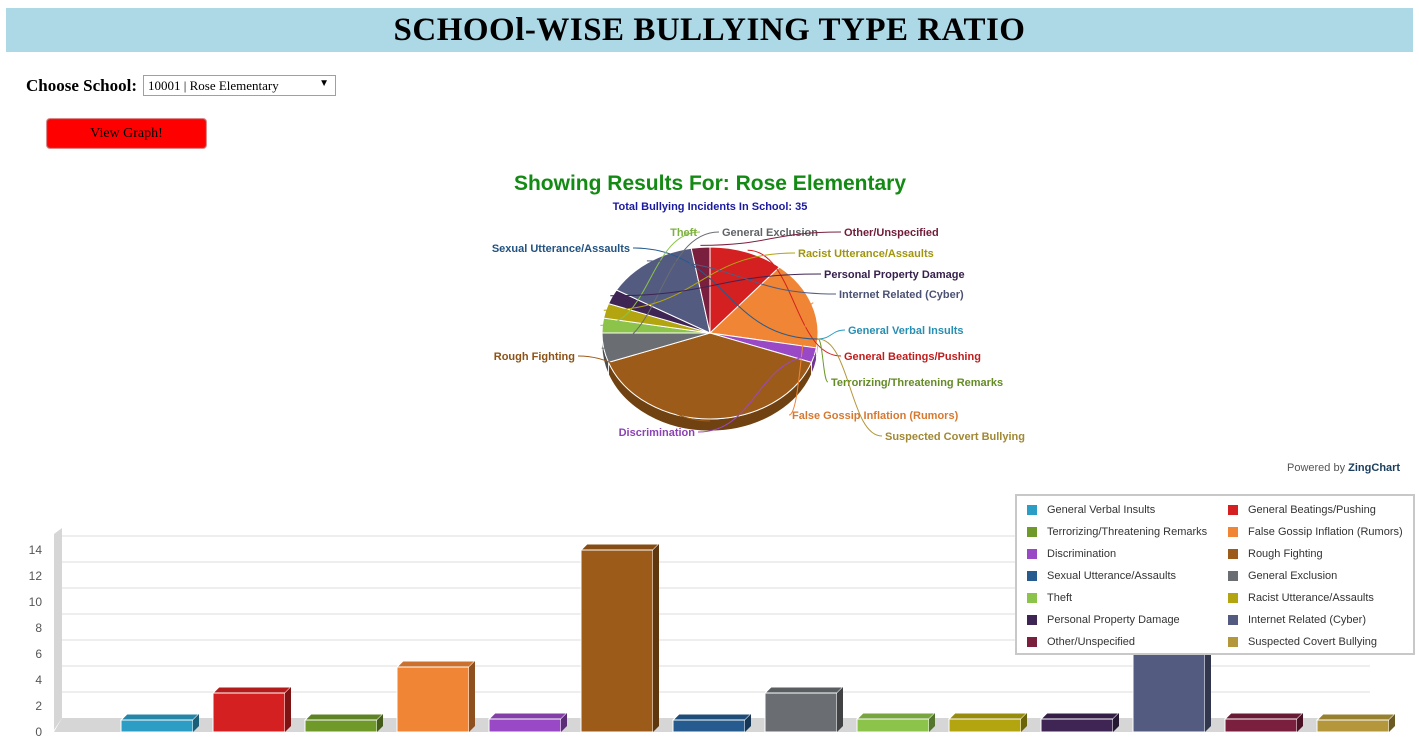 The height and width of the screenshot is (745, 1419). I want to click on pie-label-false-gossip-inflation-rumors: False Gossip Inflation (Rumors), so click(875, 416).